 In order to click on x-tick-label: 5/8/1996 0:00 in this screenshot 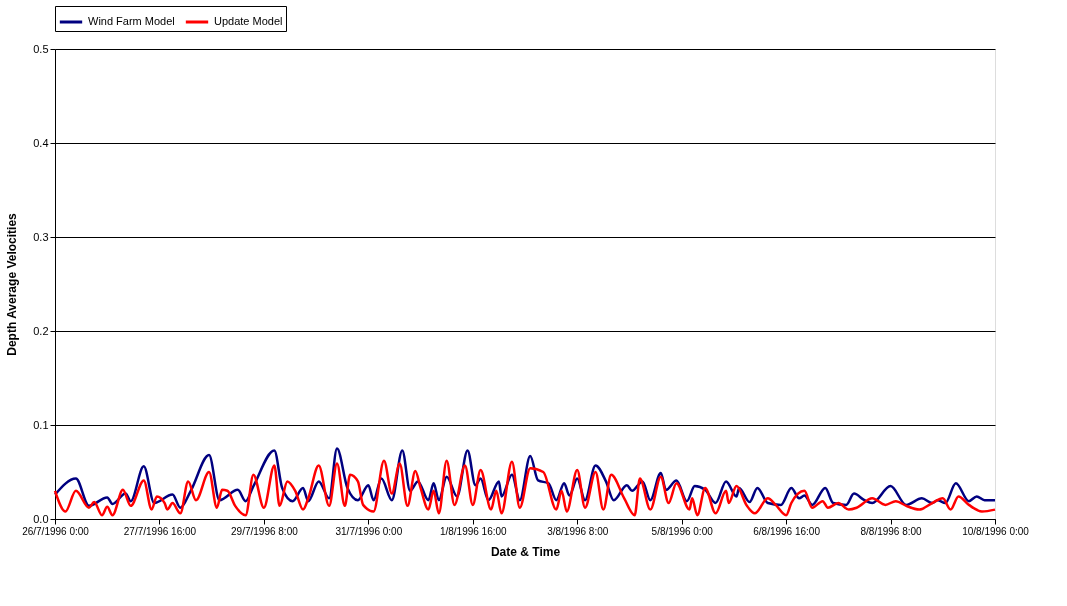, I will do `click(682, 531)`.